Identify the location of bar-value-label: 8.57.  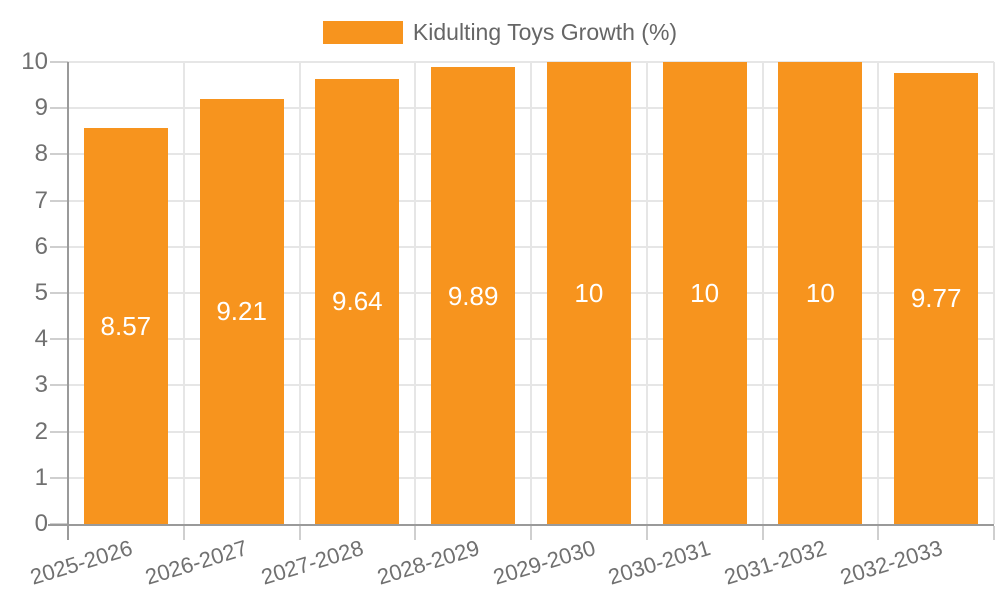
(126, 326).